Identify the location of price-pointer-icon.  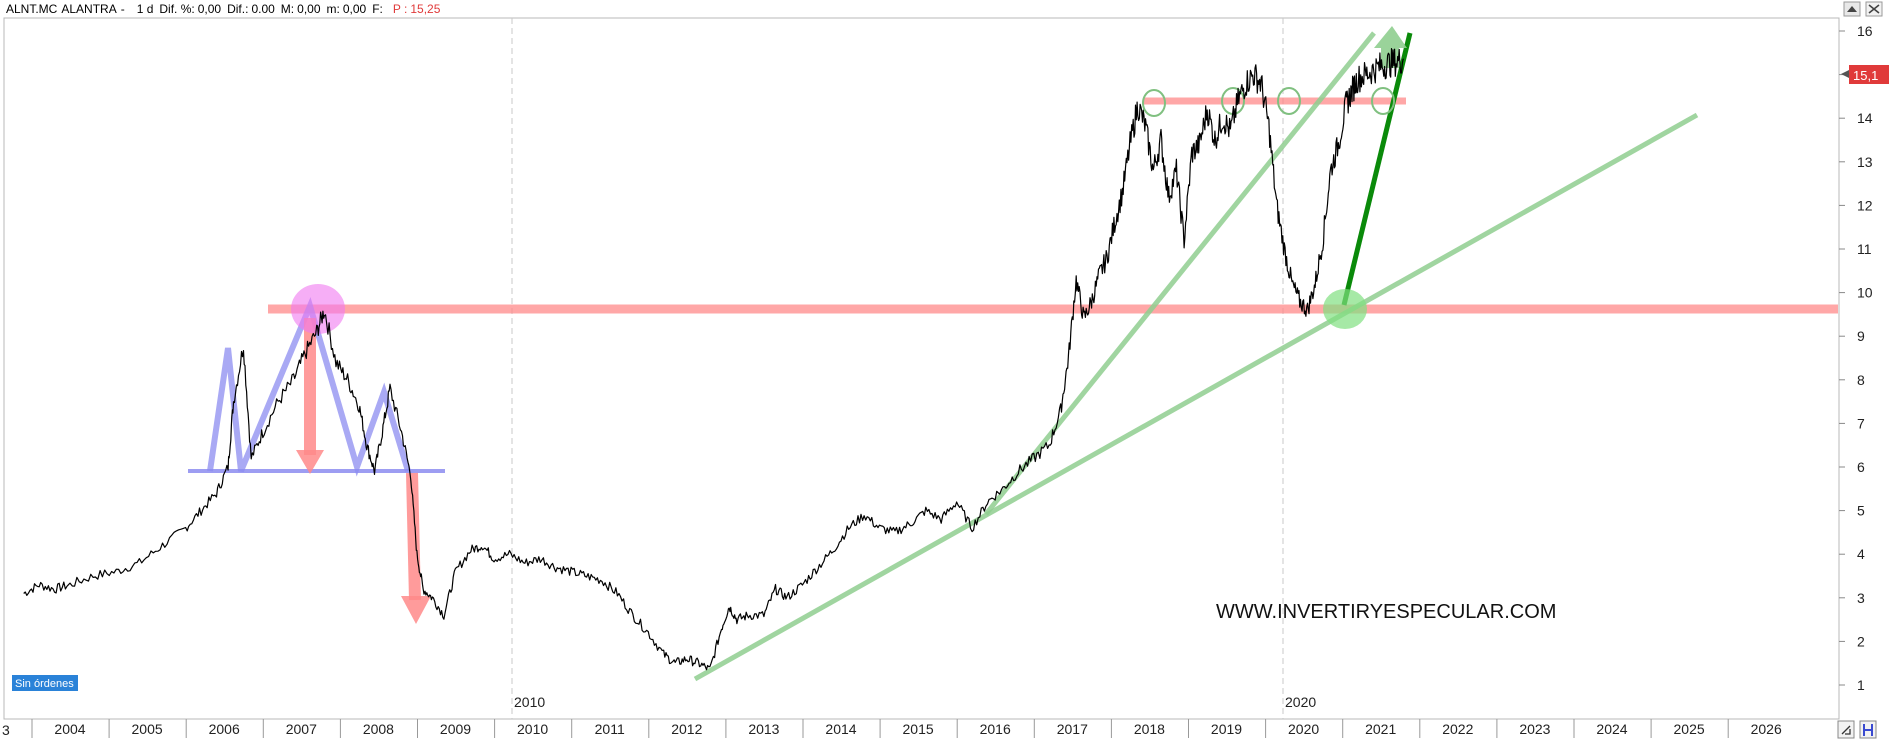
(1845, 74).